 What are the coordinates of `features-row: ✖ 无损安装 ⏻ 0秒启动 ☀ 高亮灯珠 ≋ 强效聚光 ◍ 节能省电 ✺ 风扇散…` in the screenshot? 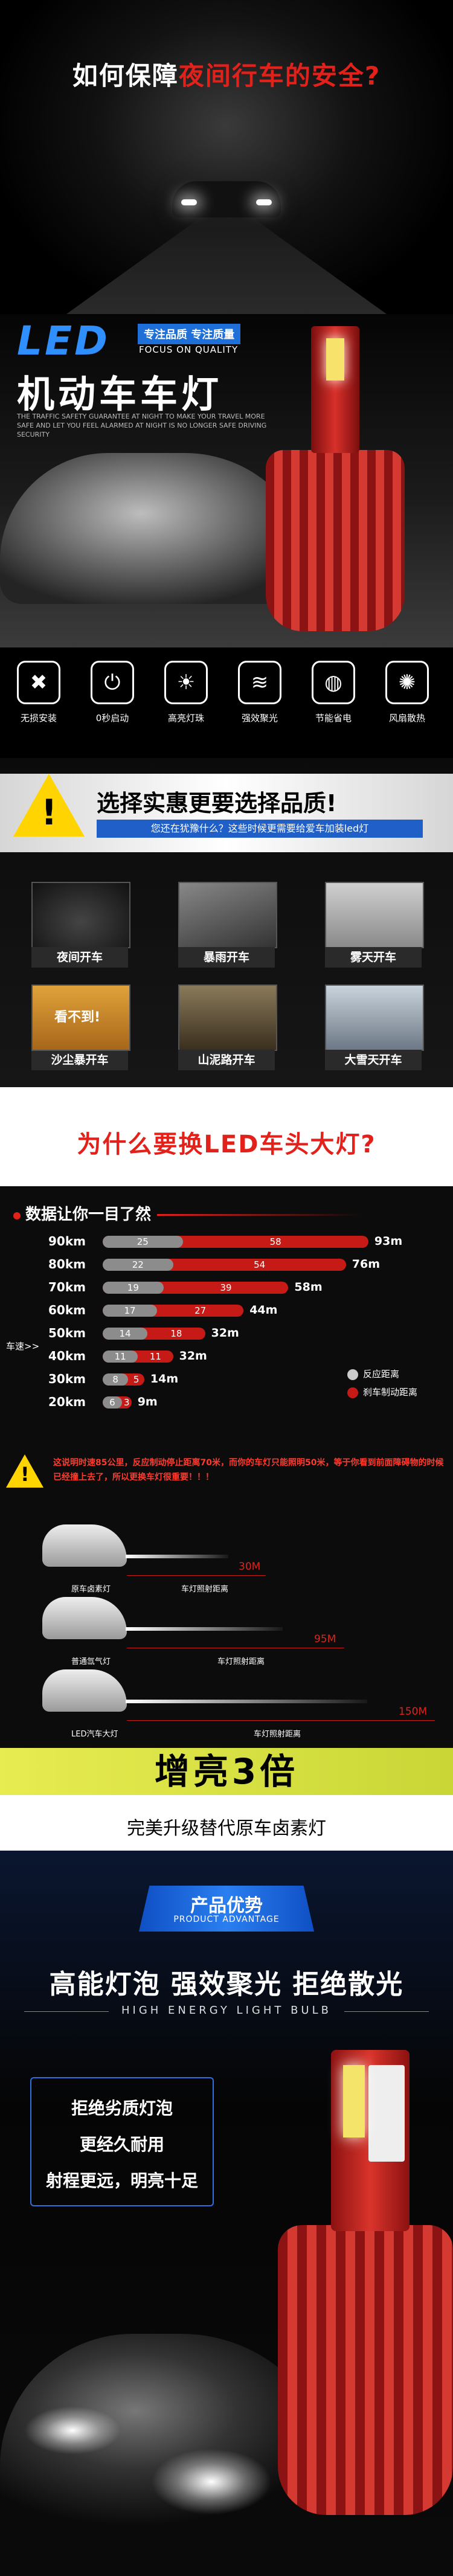 It's located at (226, 702).